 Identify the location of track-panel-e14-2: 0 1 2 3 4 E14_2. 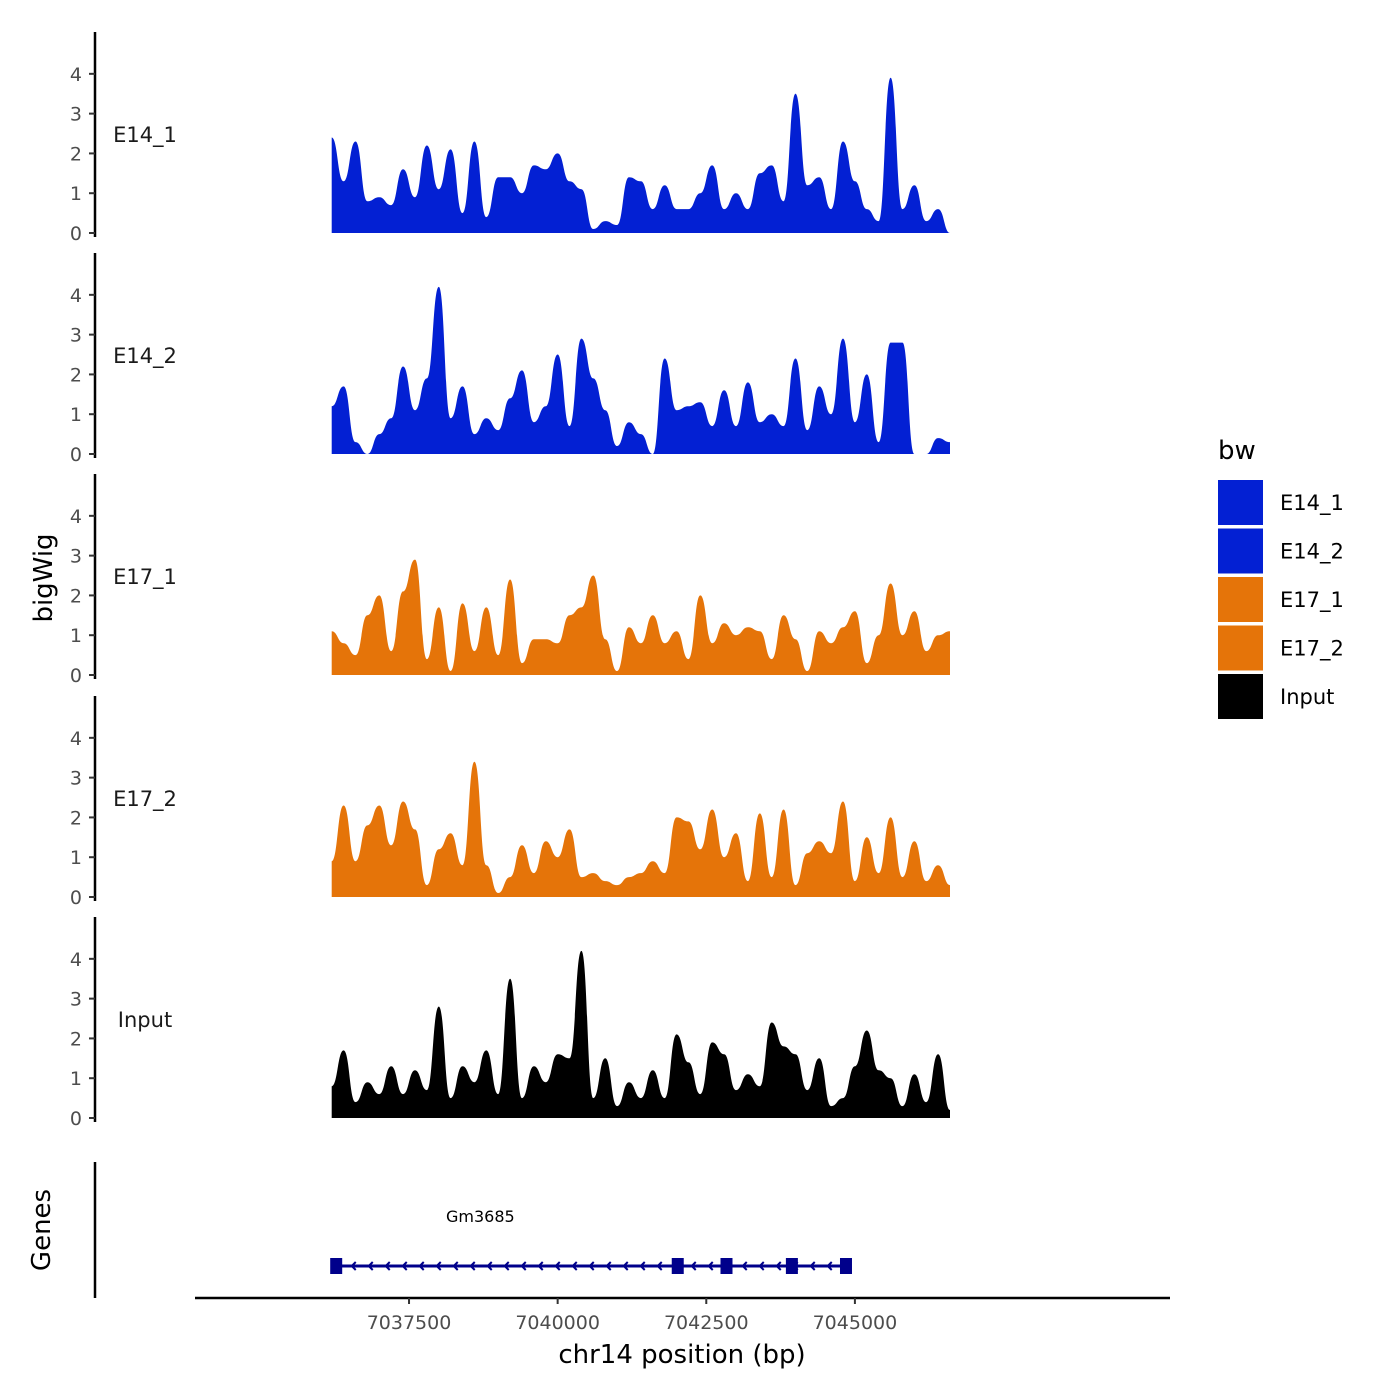
(510, 359).